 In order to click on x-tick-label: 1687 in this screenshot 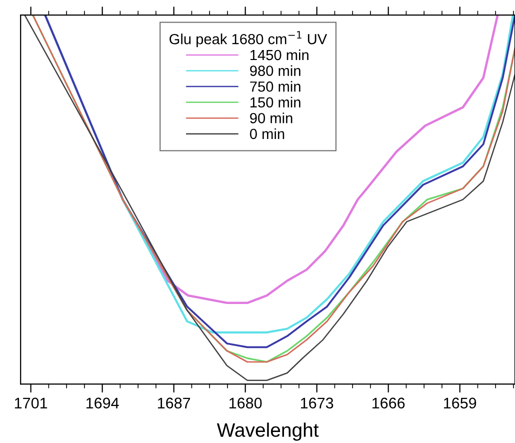, I will do `click(174, 403)`.